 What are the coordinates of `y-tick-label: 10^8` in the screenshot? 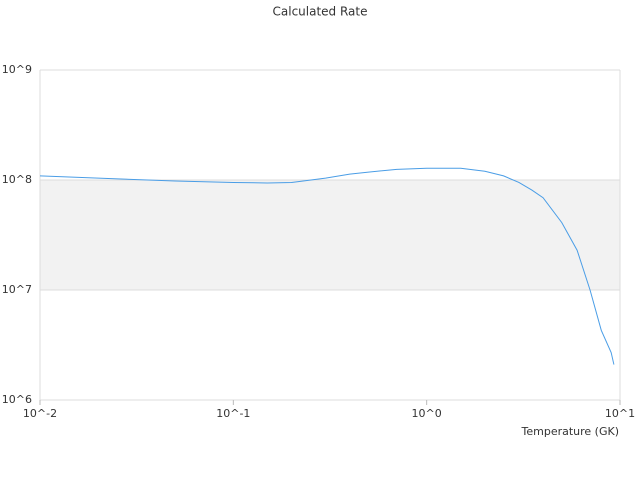 It's located at (17, 179).